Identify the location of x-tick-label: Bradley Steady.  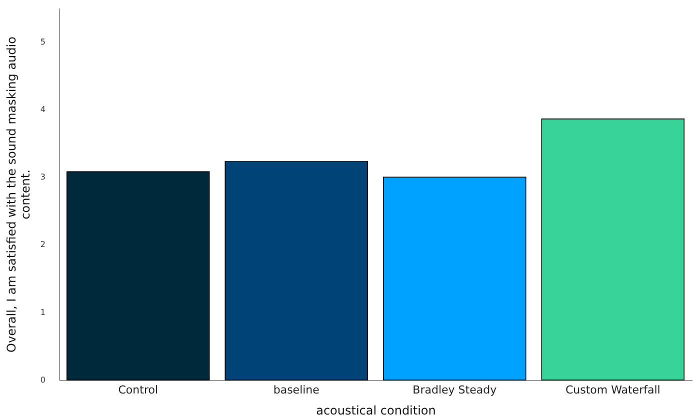
(455, 390).